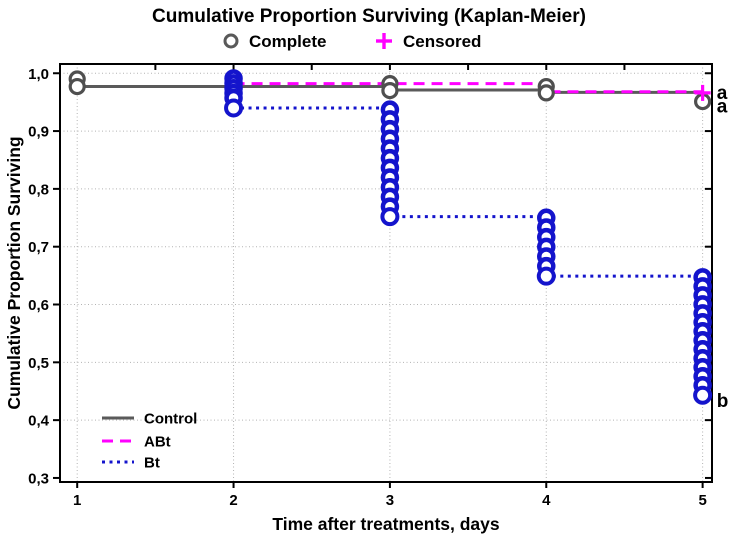 The height and width of the screenshot is (546, 738). I want to click on legend-series-label: Bt, so click(152, 463).